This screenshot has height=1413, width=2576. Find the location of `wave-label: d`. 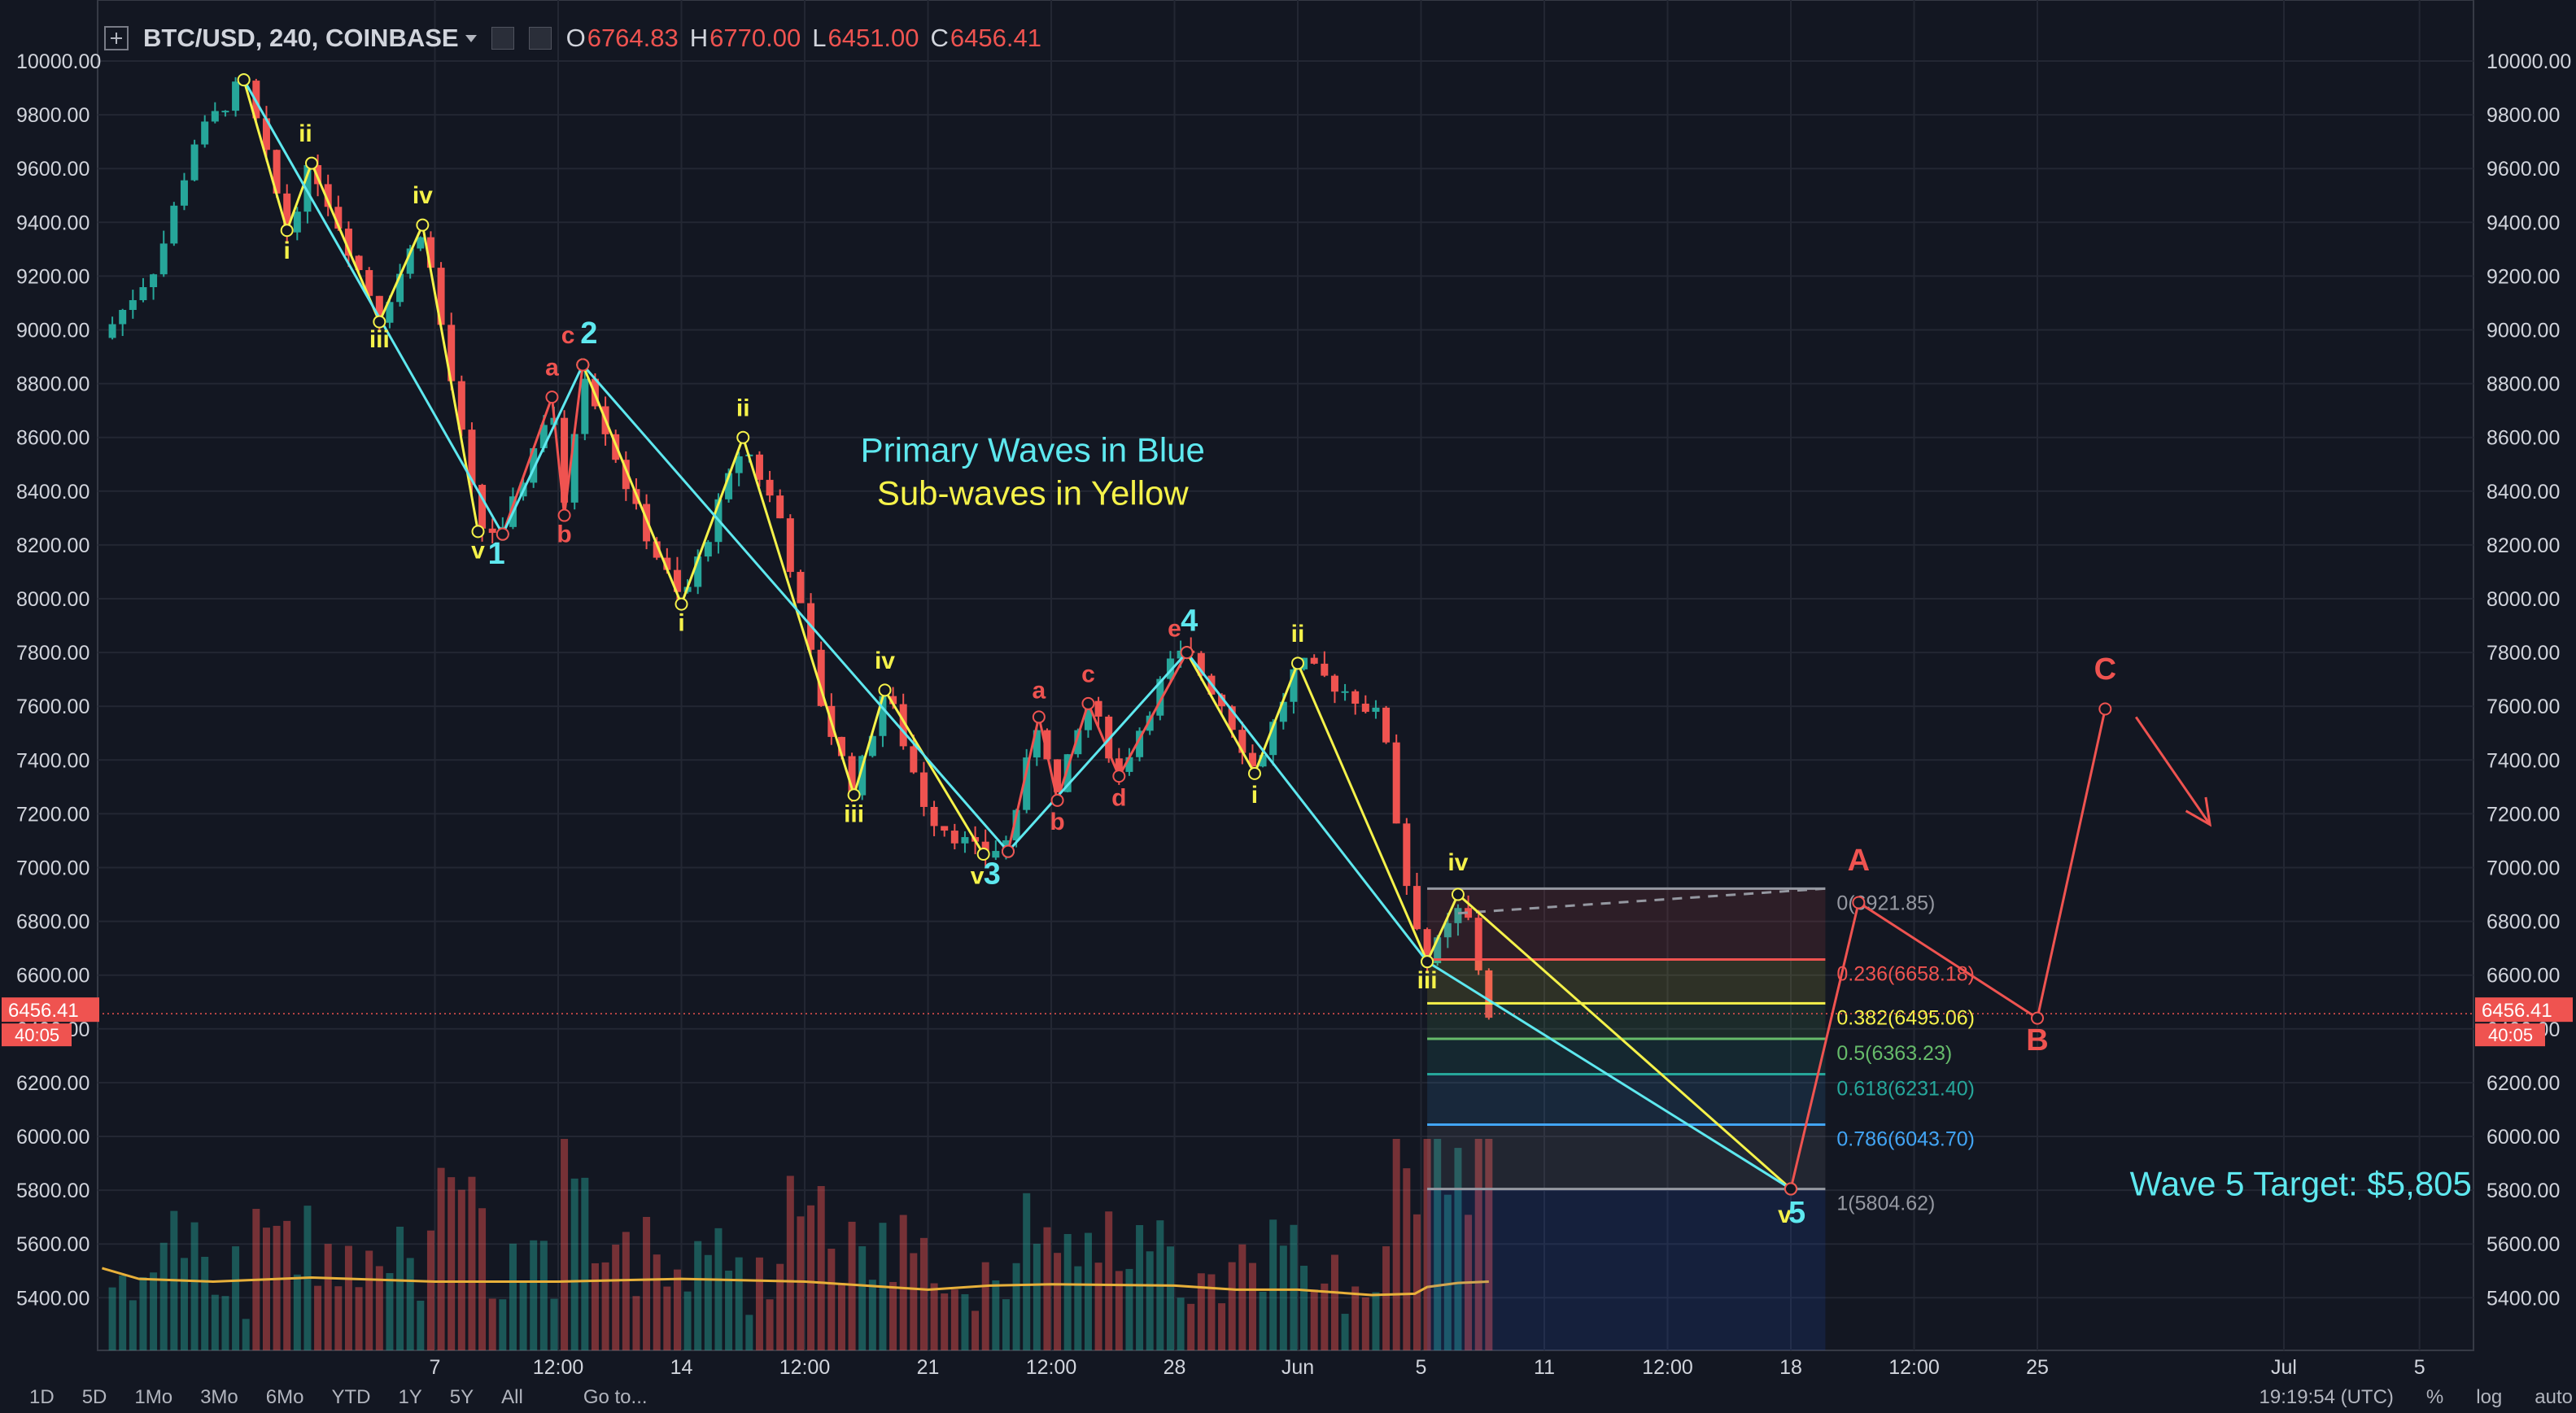

wave-label: d is located at coordinates (1118, 797).